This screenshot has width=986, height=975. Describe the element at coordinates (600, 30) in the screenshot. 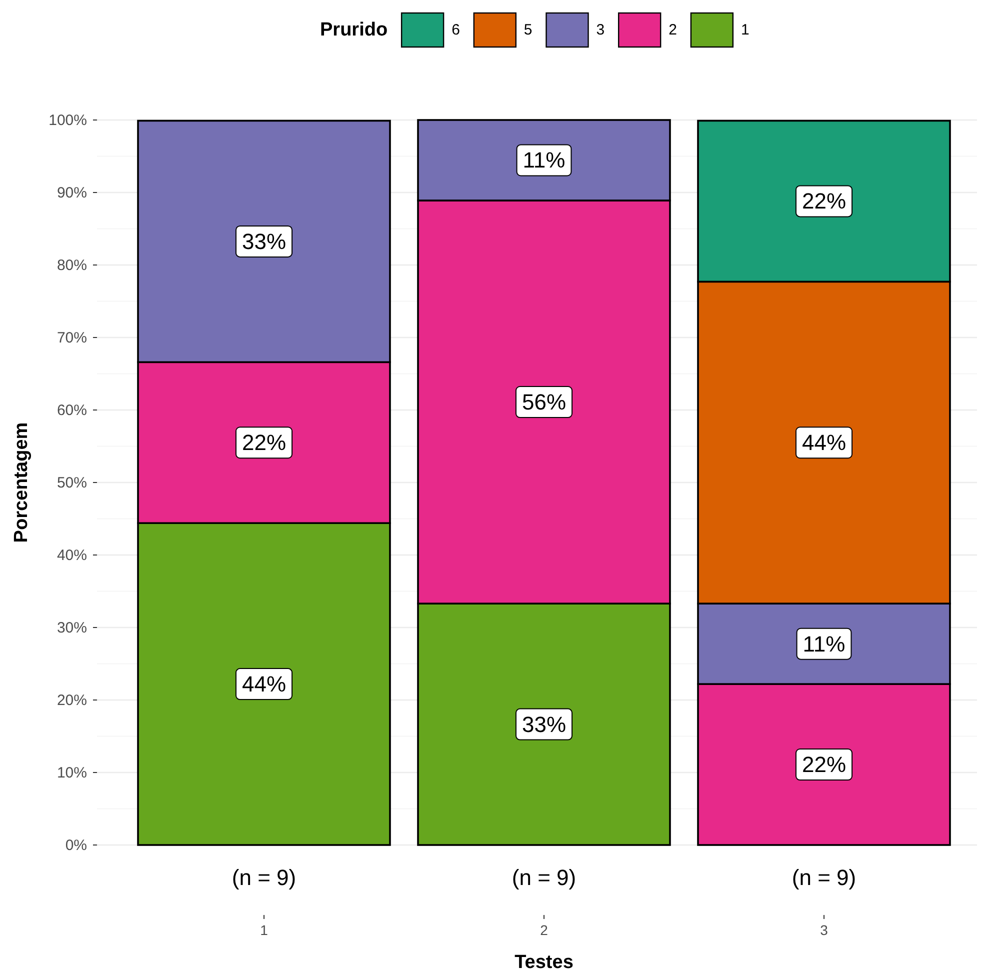

I see `legend-label: 3` at that location.